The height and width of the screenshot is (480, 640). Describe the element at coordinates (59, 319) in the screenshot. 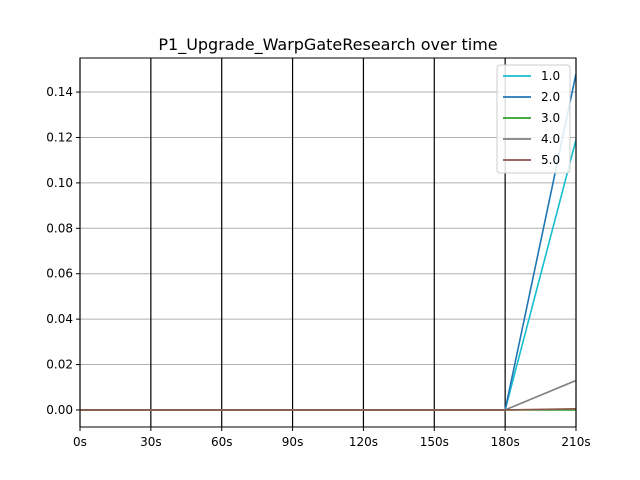

I see `y-tick-label: 0.04` at that location.